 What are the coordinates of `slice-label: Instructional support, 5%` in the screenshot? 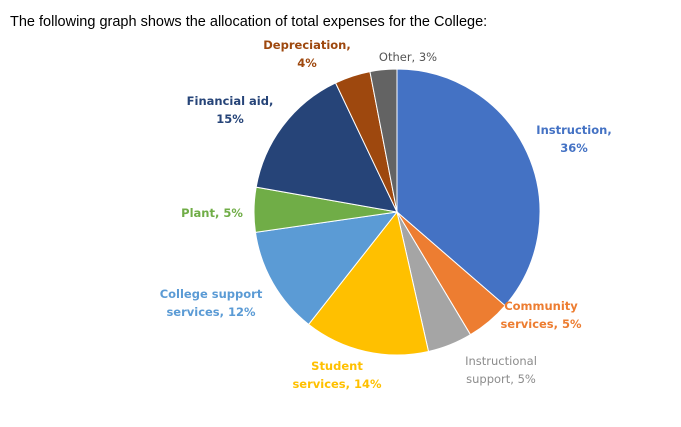 It's located at (501, 370).